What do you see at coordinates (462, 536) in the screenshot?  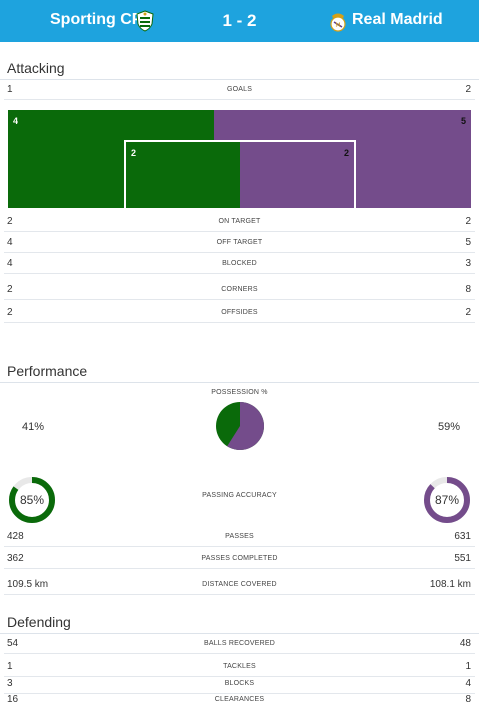 I see `away-value: 631` at bounding box center [462, 536].